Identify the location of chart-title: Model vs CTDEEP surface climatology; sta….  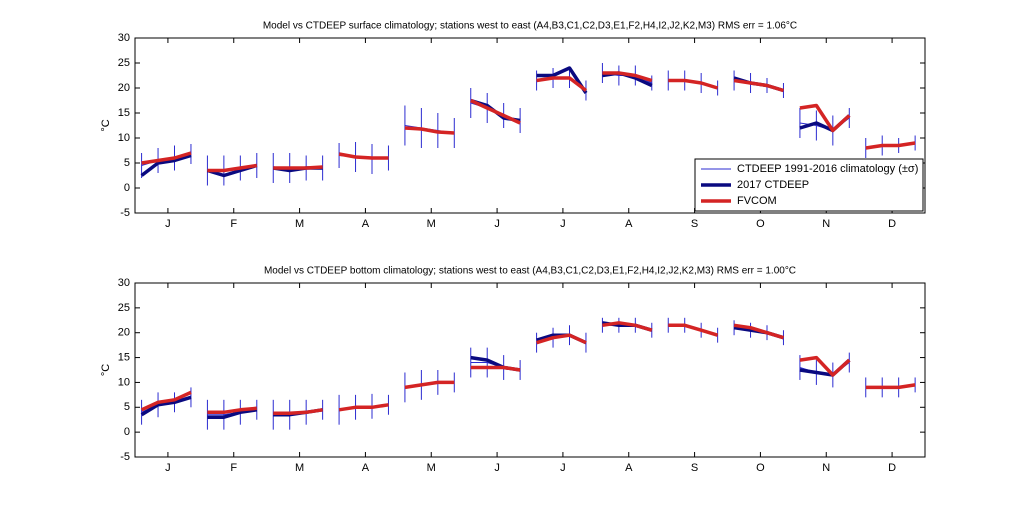
(530, 26).